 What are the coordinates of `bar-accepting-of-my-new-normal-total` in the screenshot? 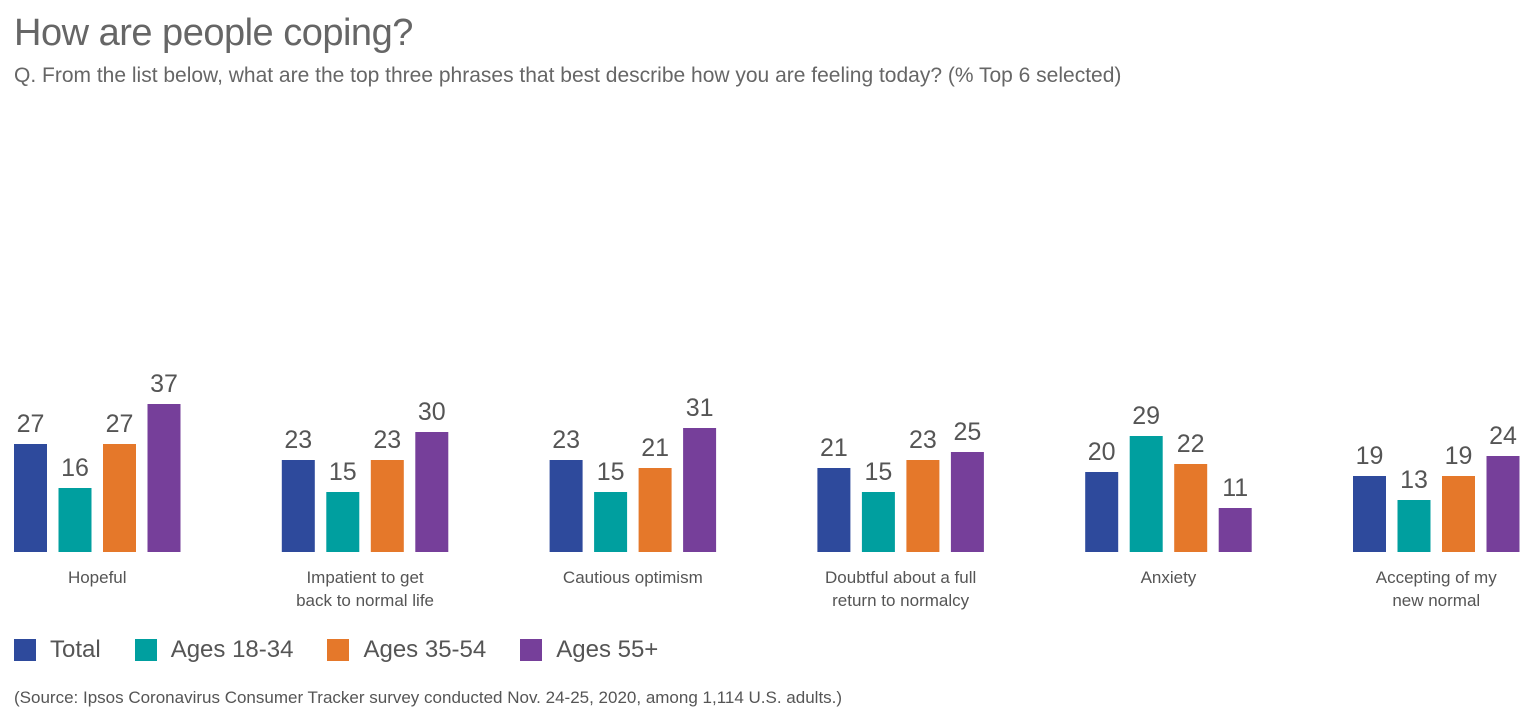 It's located at (1369, 514).